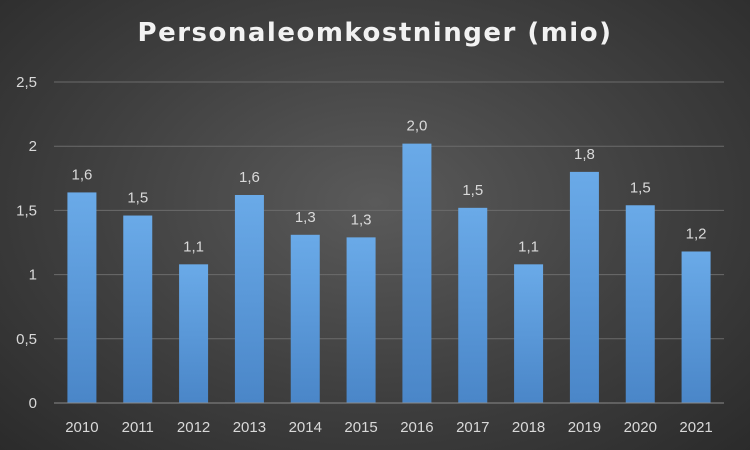  What do you see at coordinates (696, 233) in the screenshot?
I see `data-label: 1,2` at bounding box center [696, 233].